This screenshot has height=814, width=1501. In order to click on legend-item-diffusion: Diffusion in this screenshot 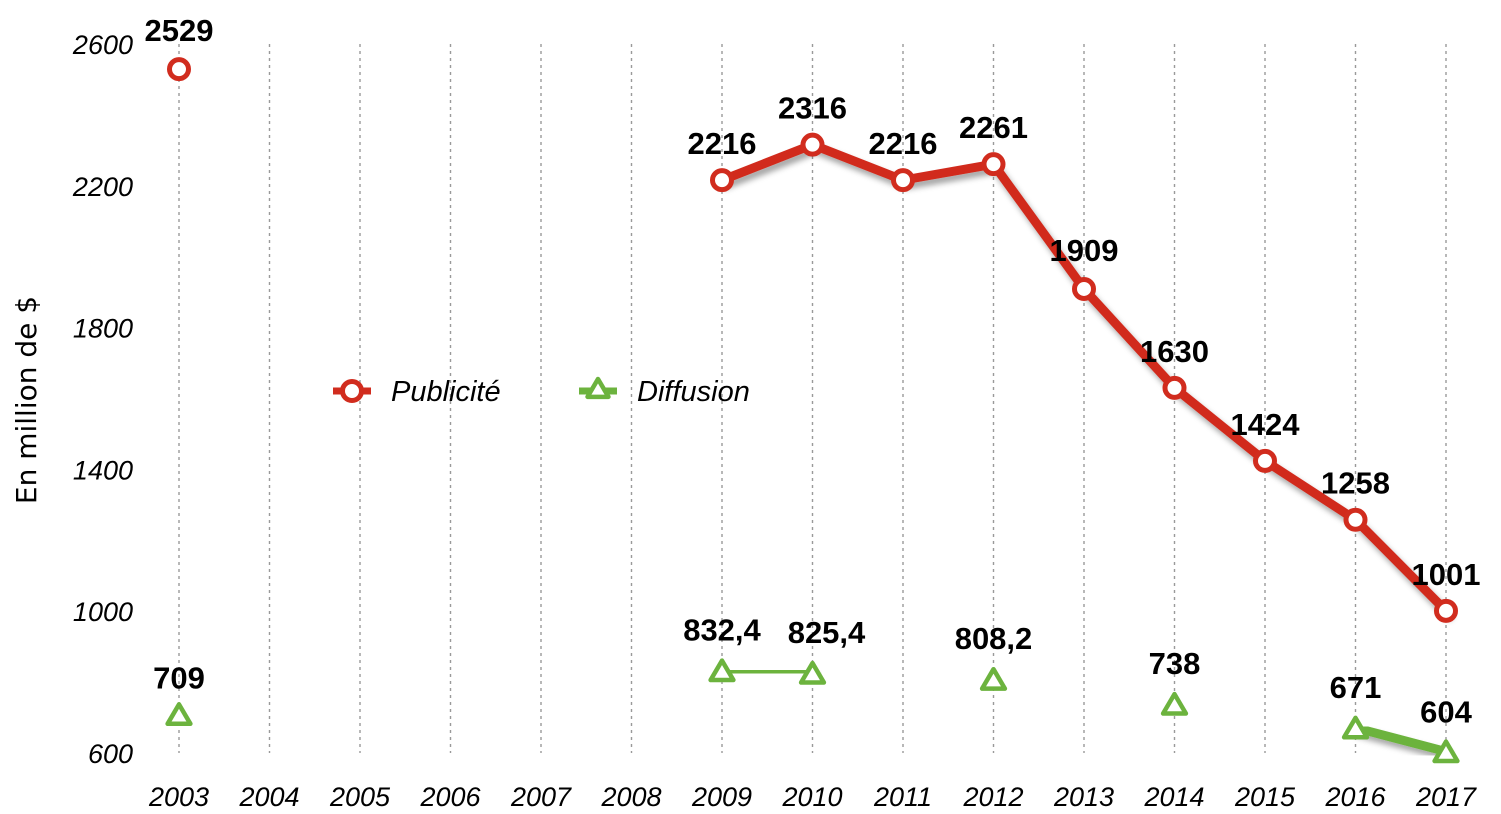, I will do `click(664, 392)`.